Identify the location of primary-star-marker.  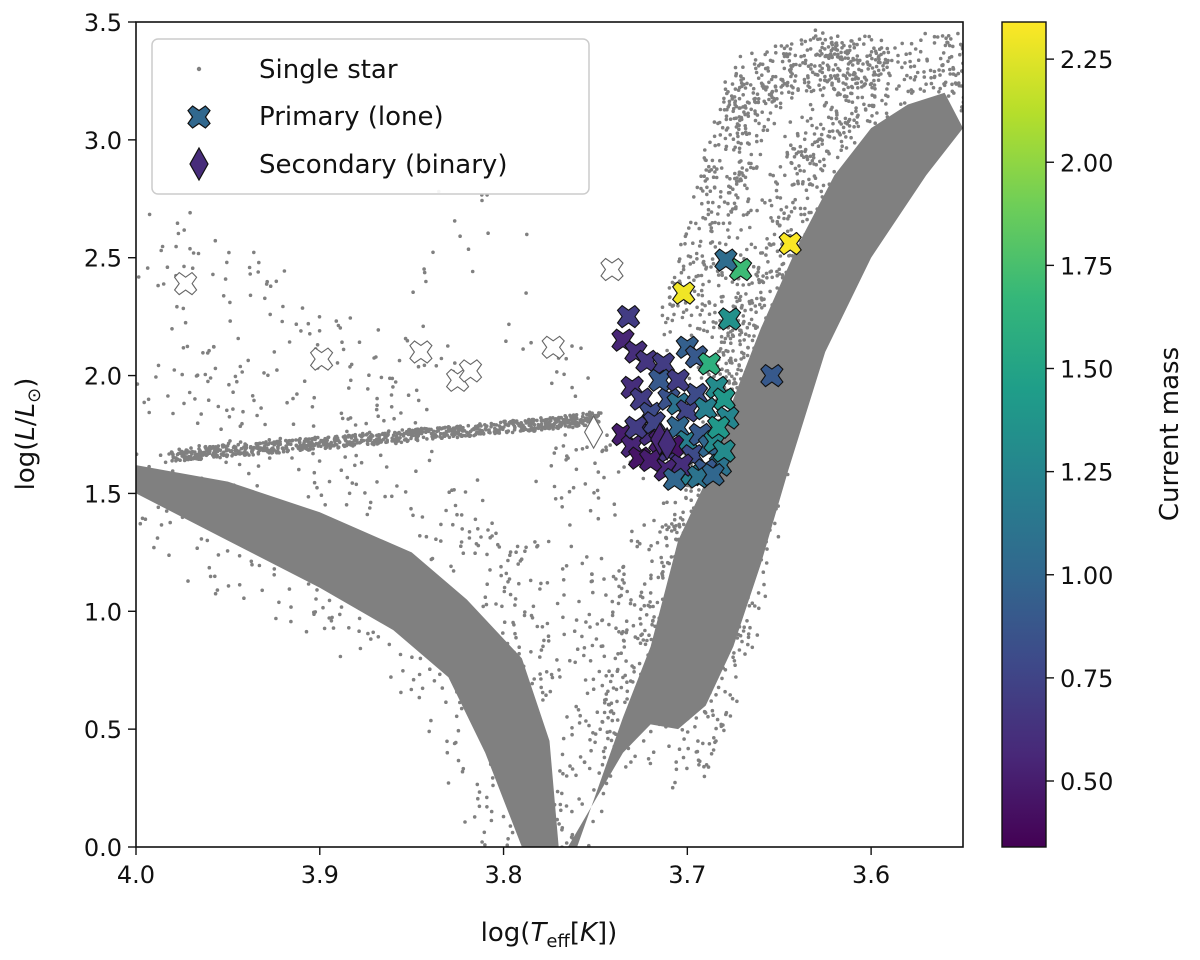
(683, 293).